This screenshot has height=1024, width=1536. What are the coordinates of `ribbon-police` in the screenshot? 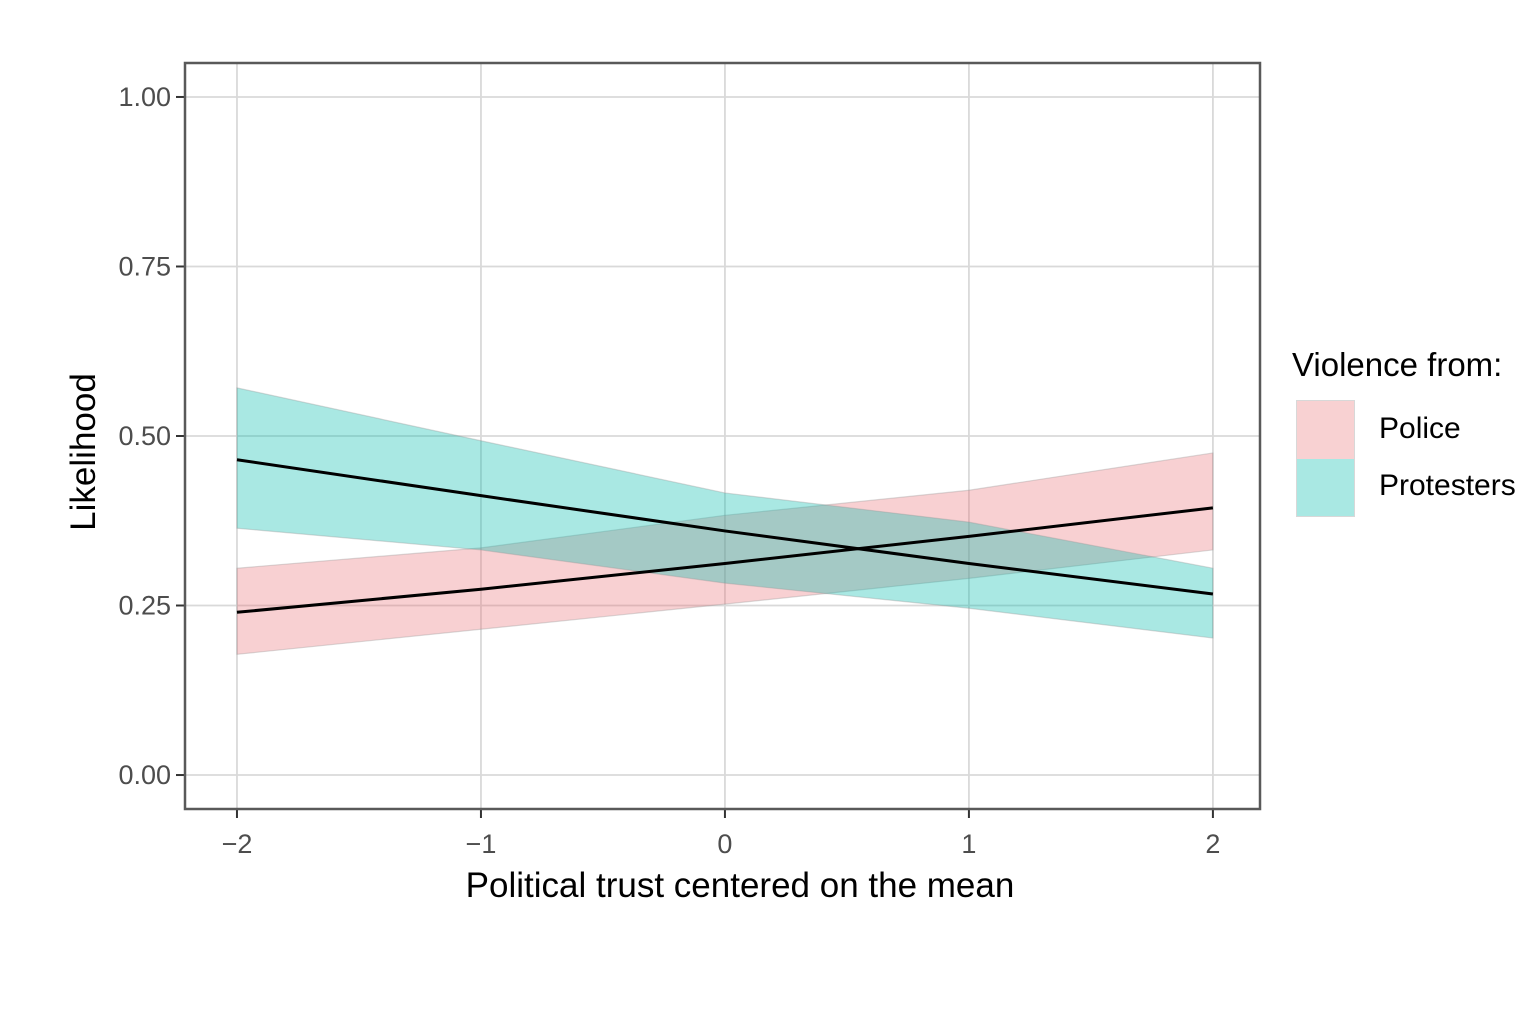 It's located at (725, 553).